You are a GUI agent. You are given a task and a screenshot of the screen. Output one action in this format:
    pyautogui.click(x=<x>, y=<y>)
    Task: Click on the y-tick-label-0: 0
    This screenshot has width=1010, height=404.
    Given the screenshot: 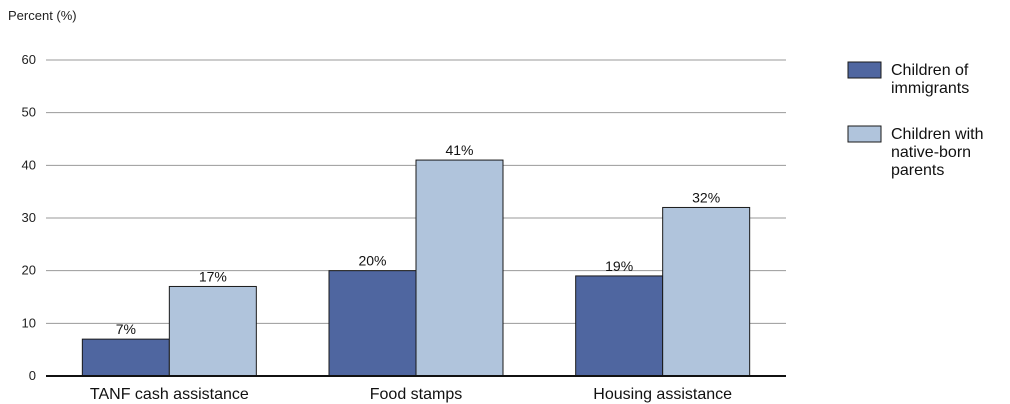 What is the action you would take?
    pyautogui.click(x=32, y=375)
    